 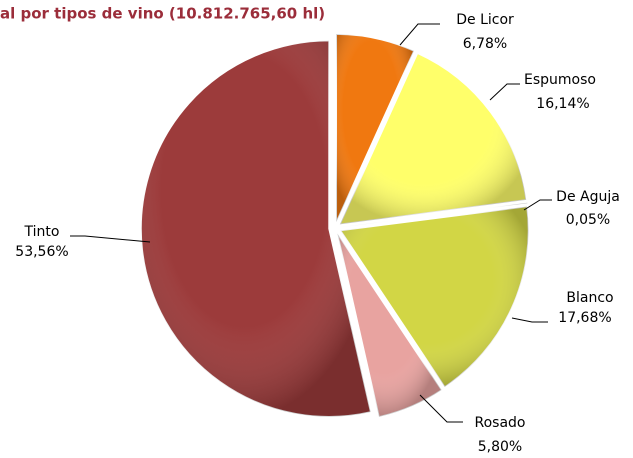 I want to click on slice-label: Tinto, so click(x=42, y=232).